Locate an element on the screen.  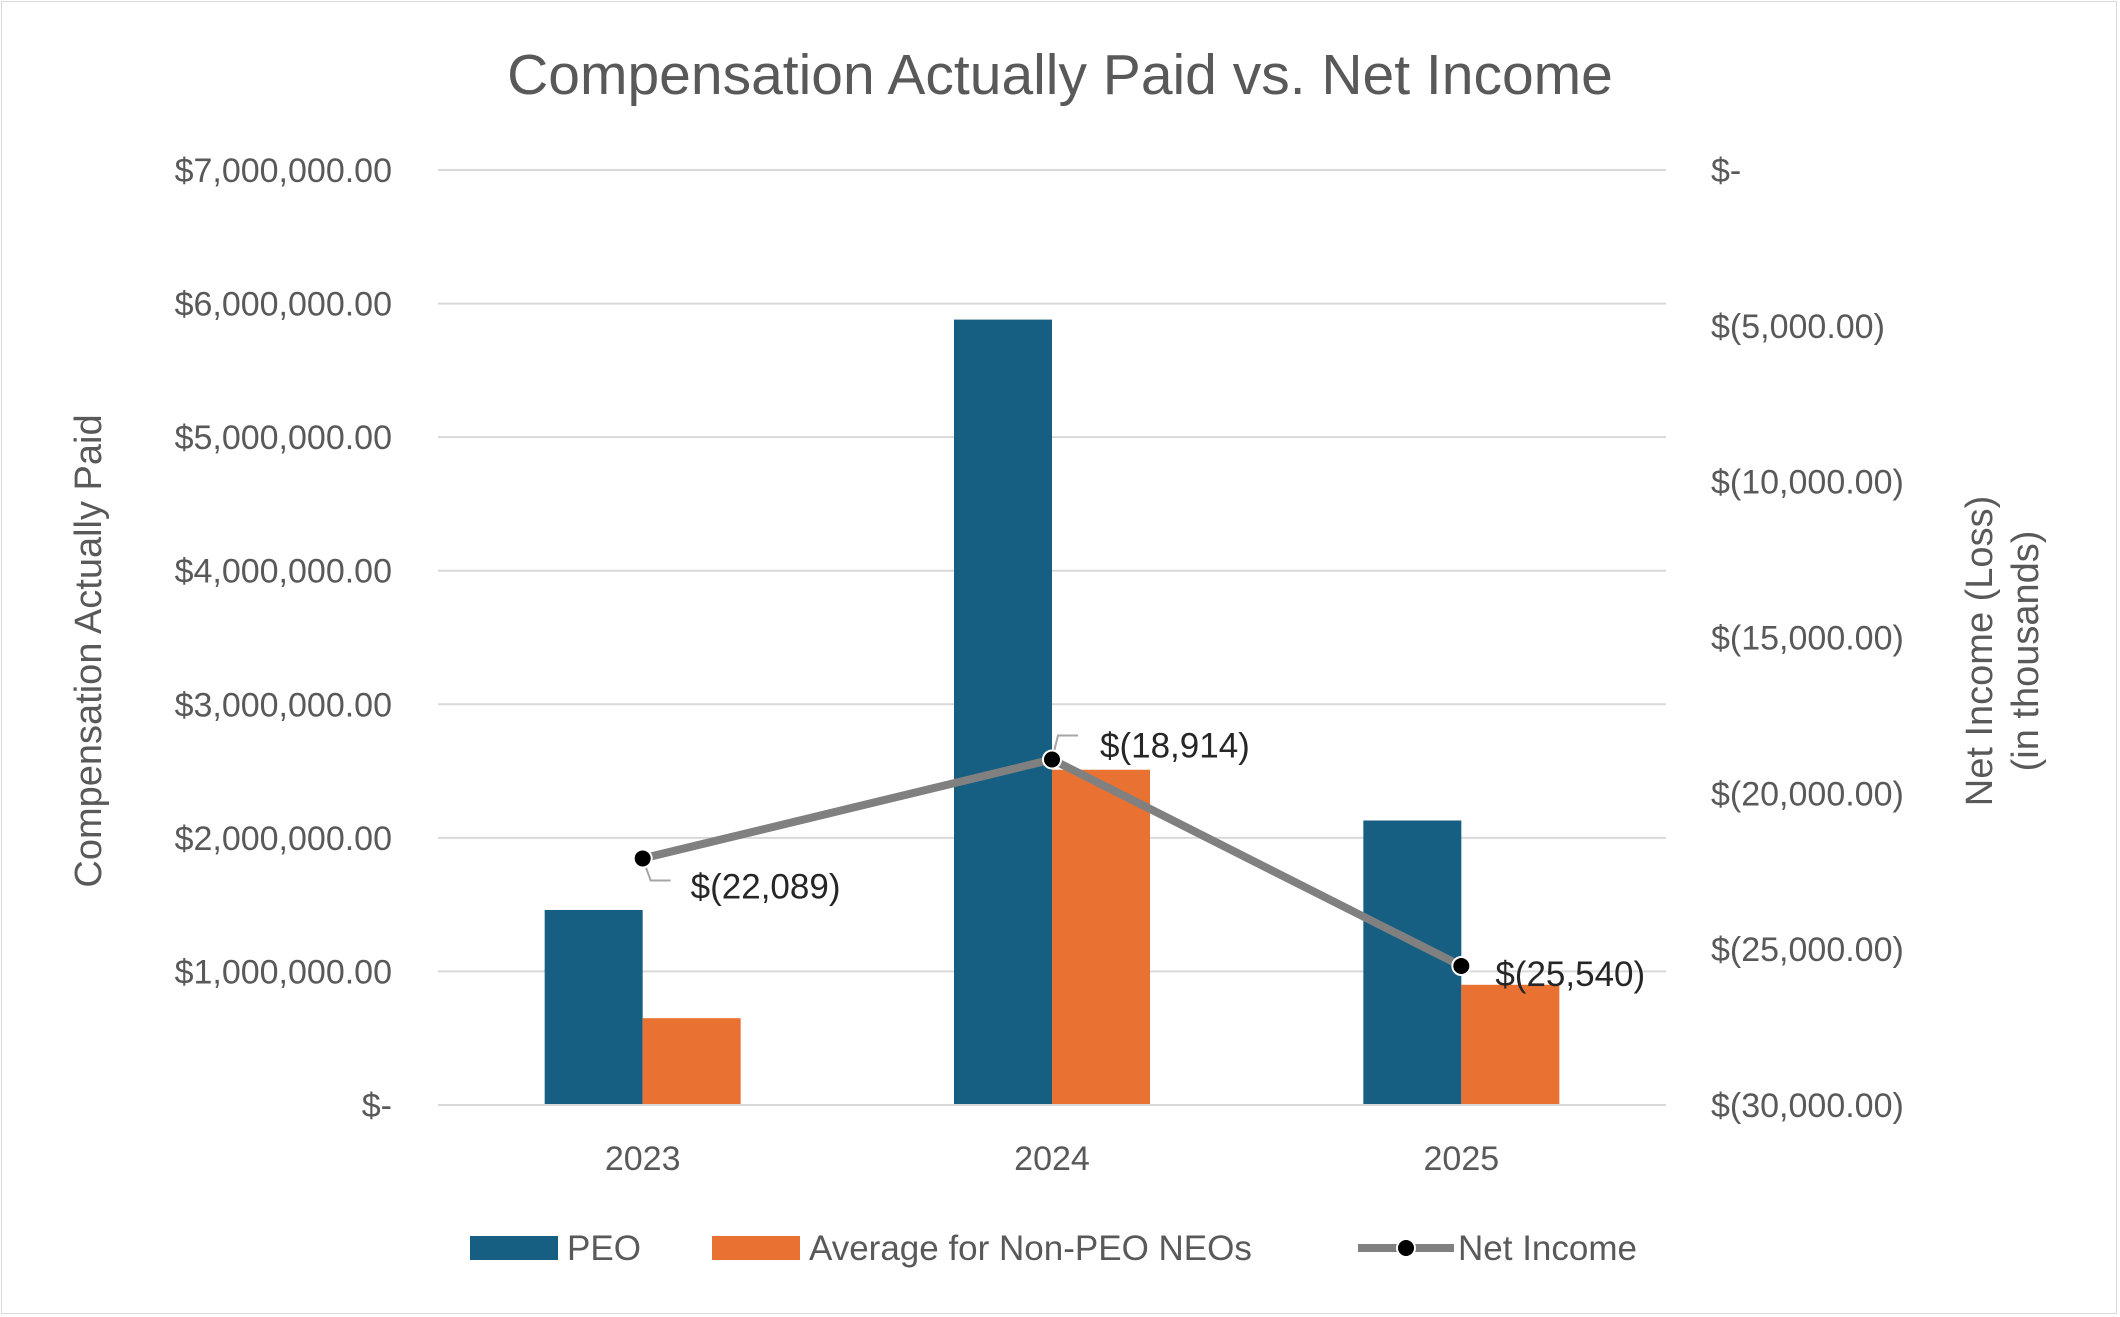
legend-peo-label: PEO is located at coordinates (604, 1248).